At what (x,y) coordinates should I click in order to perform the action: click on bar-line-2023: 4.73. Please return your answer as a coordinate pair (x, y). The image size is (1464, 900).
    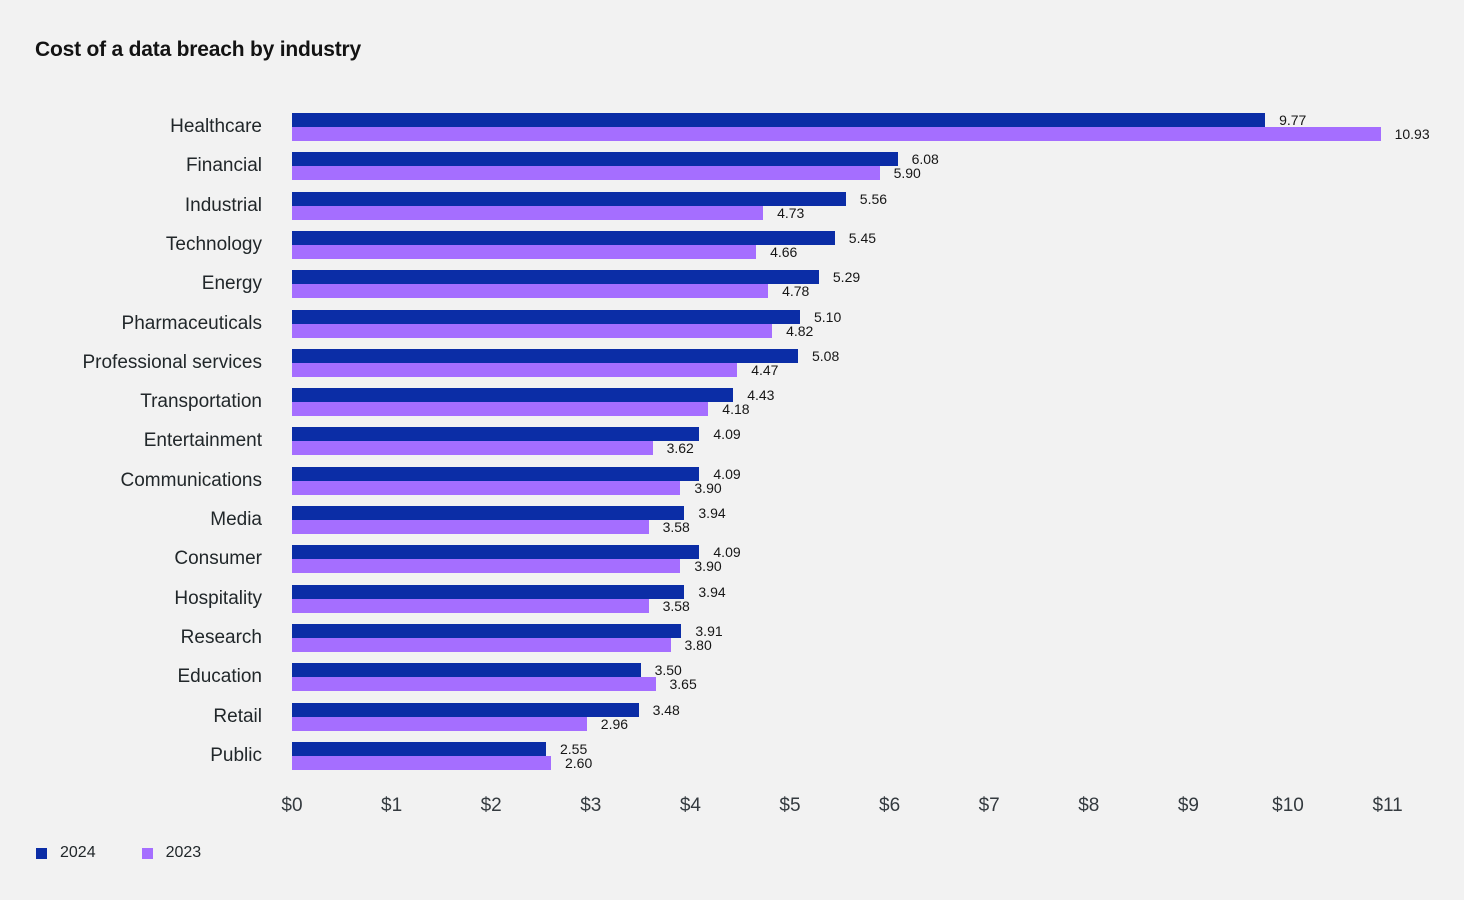
    Looking at the image, I should click on (548, 212).